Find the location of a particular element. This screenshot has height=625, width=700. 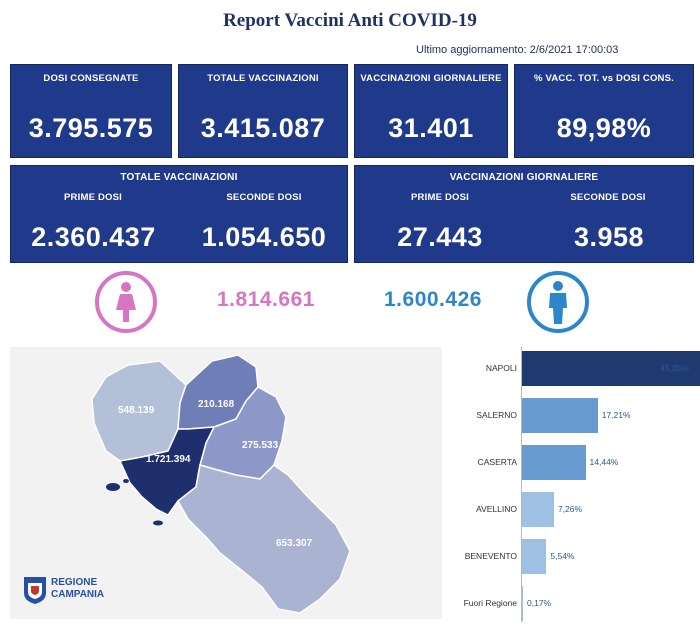

map-island-procida is located at coordinates (126, 481).